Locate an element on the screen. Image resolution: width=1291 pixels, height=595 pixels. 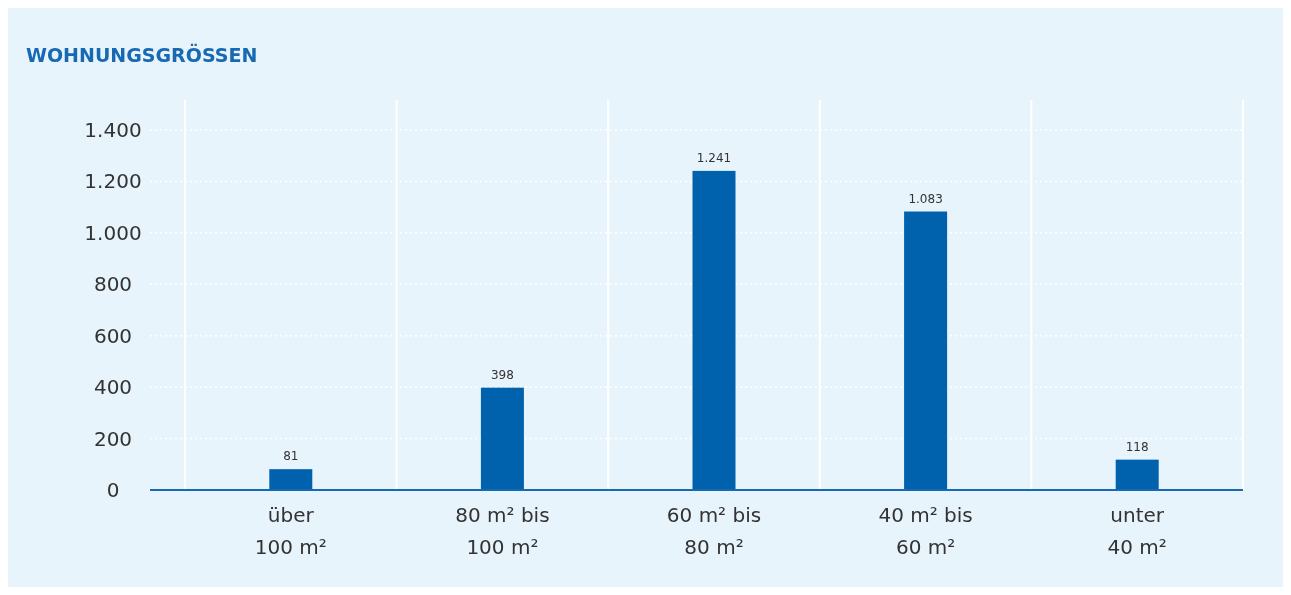
y-tick-label: 600 is located at coordinates (113, 335).